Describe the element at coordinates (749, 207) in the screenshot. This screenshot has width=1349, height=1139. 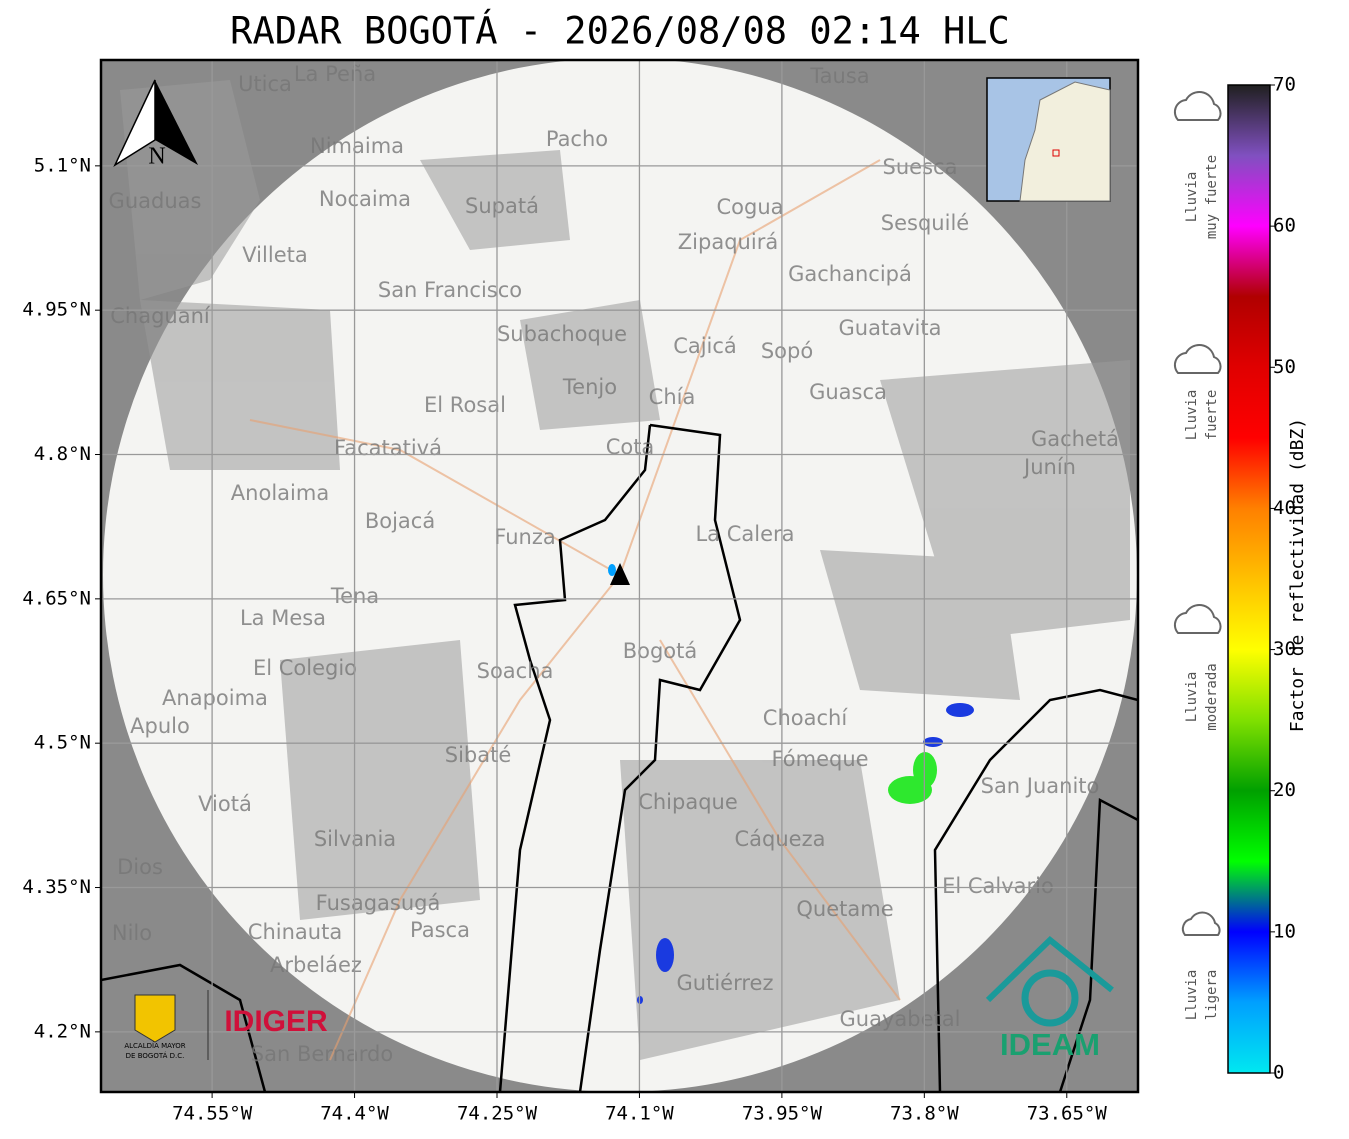
I see `place-label: Cogua` at that location.